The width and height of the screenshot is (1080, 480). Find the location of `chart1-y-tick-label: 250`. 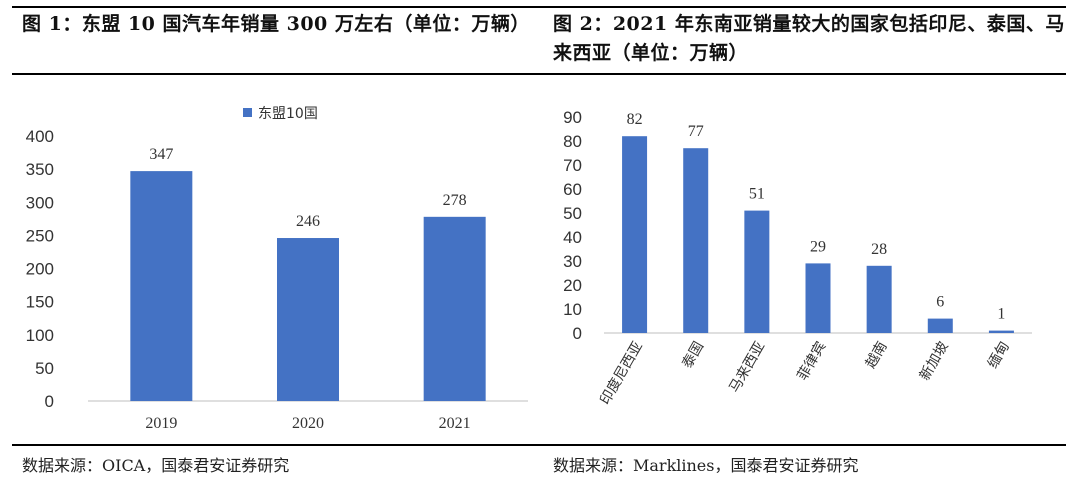

chart1-y-tick-label: 250 is located at coordinates (40, 235).